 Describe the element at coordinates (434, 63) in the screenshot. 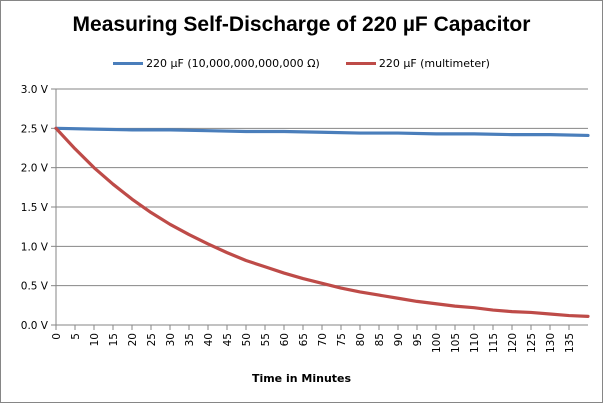

I see `legend-label: 220 µF (multimeter)` at that location.